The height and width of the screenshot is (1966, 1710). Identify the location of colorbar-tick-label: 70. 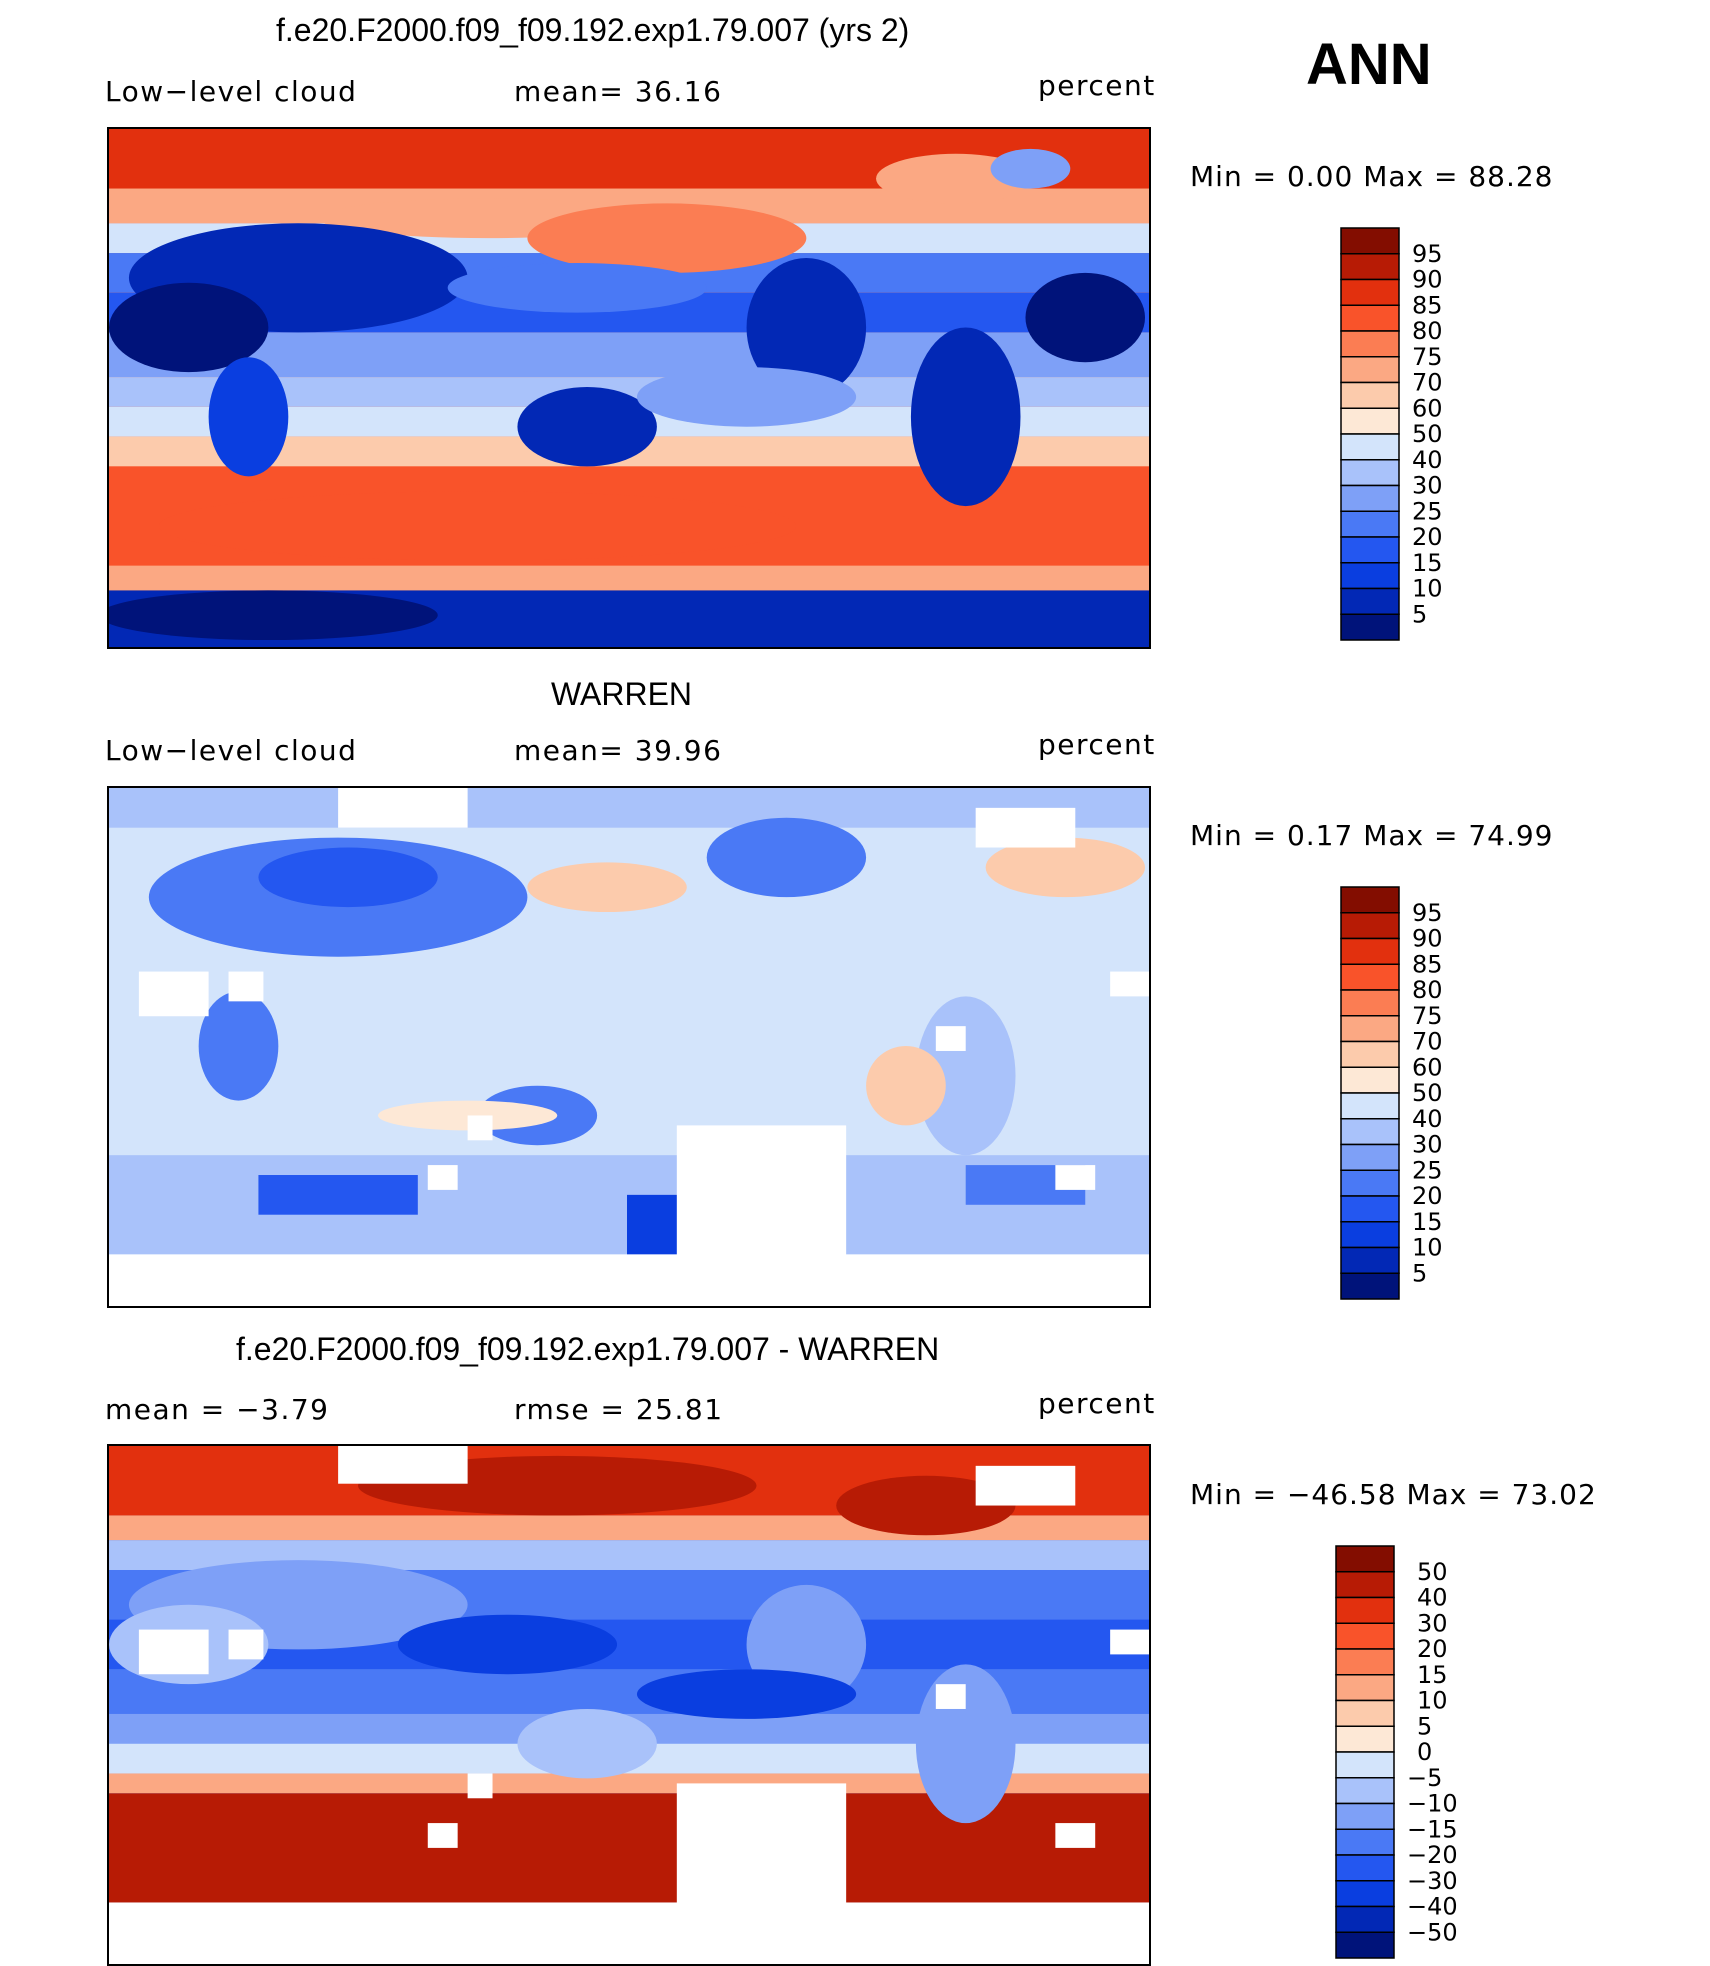
(1427, 383).